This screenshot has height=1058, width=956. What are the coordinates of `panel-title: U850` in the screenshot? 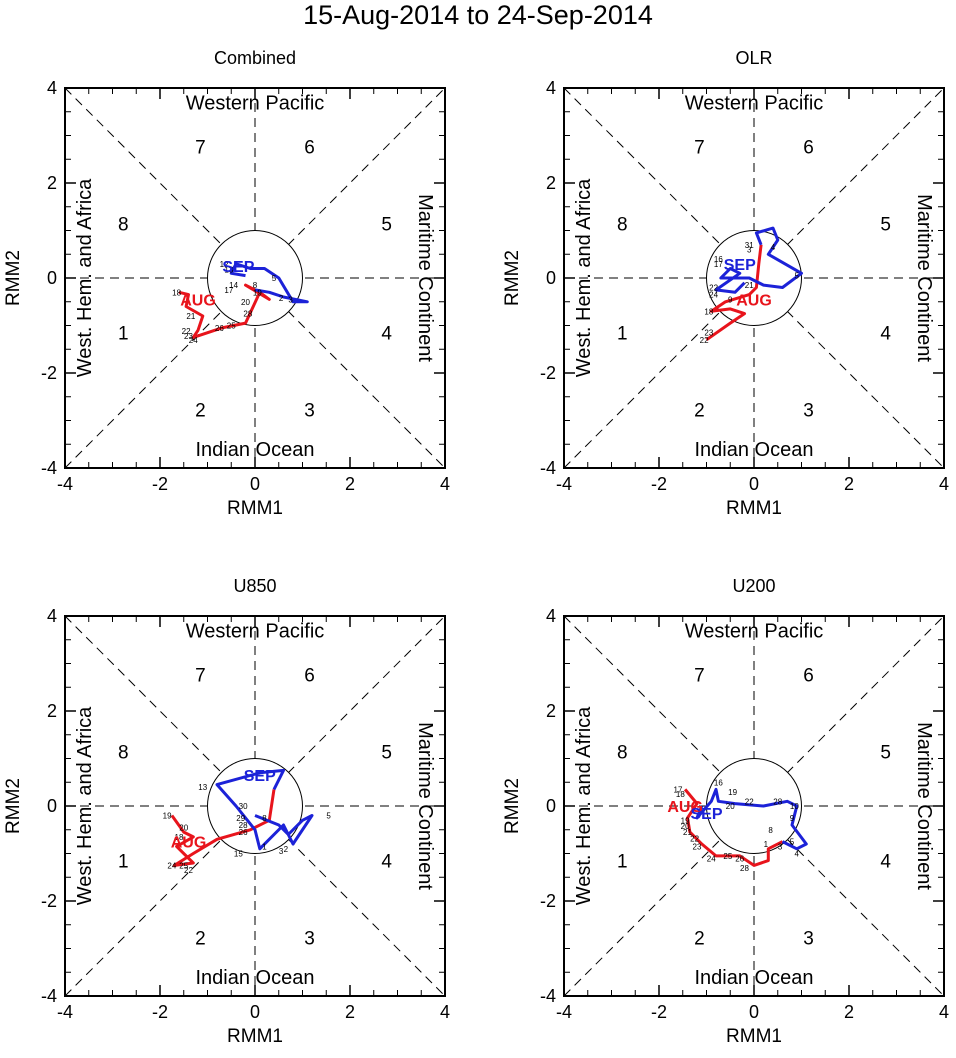 It's located at (254, 586).